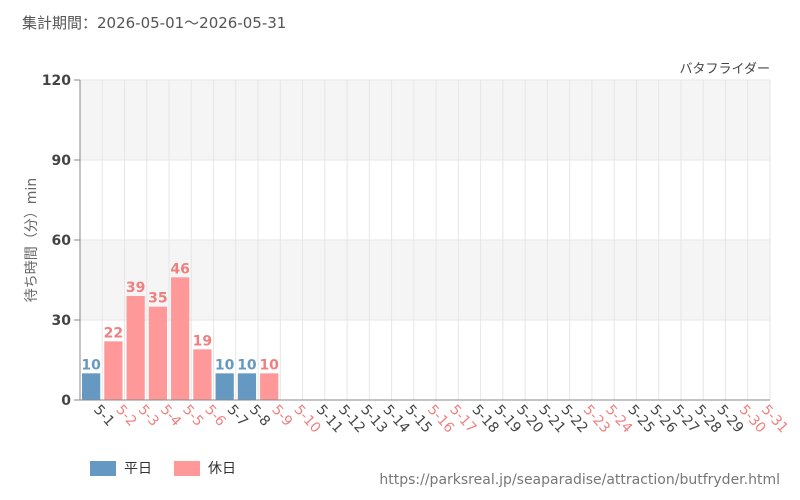  What do you see at coordinates (56, 81) in the screenshot?
I see `y-tick-label: 120` at bounding box center [56, 81].